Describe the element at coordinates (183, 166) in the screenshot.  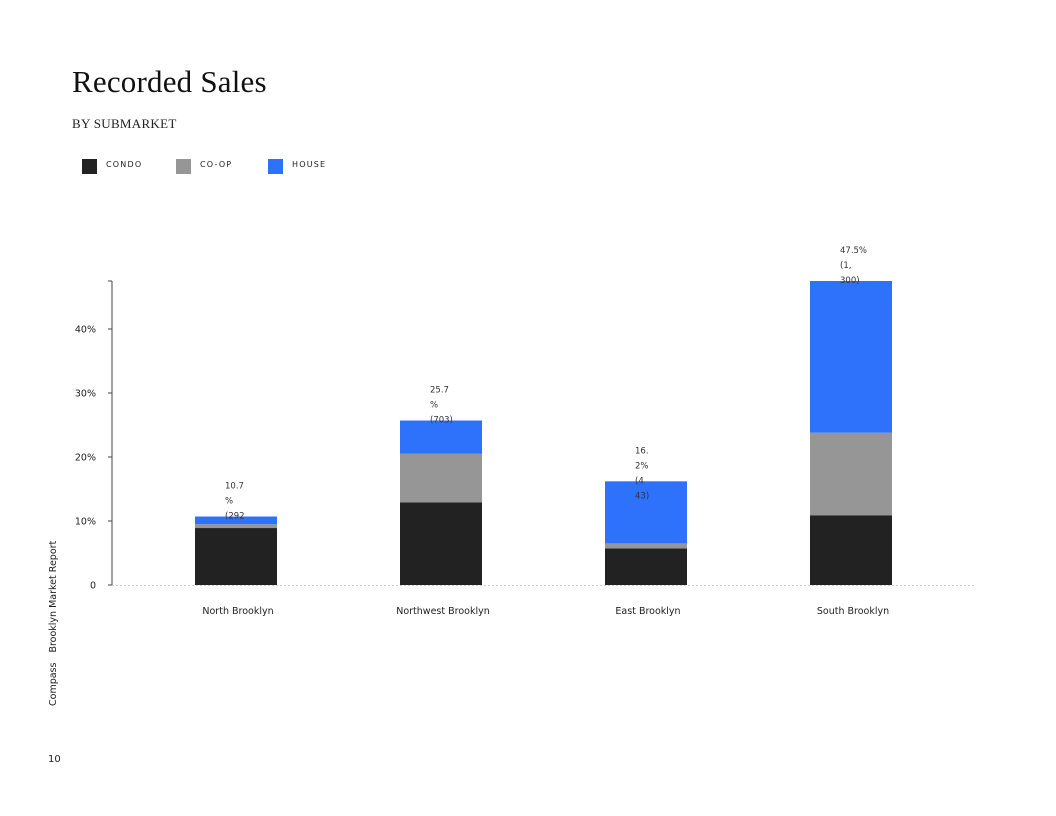
I see `legend-swatch-coop` at that location.